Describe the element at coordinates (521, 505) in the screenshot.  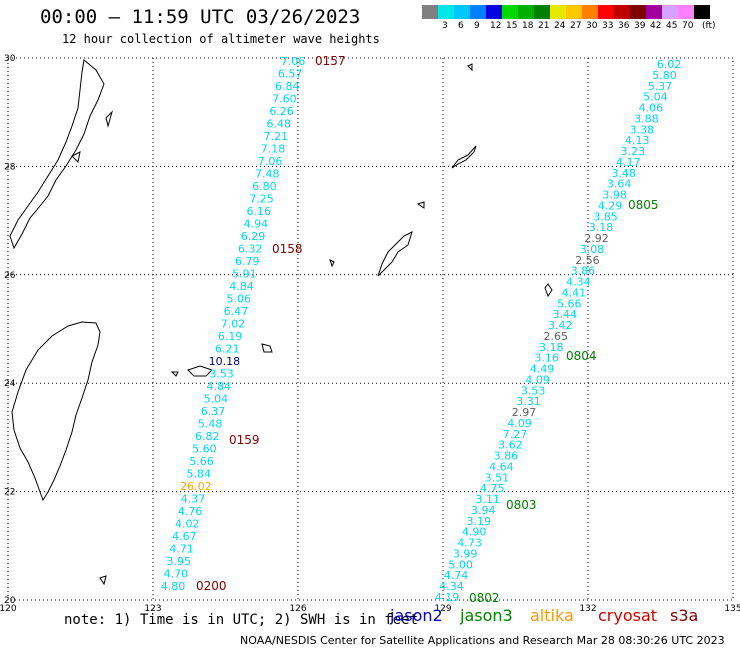
I see `pass-time-label: 0803` at that location.